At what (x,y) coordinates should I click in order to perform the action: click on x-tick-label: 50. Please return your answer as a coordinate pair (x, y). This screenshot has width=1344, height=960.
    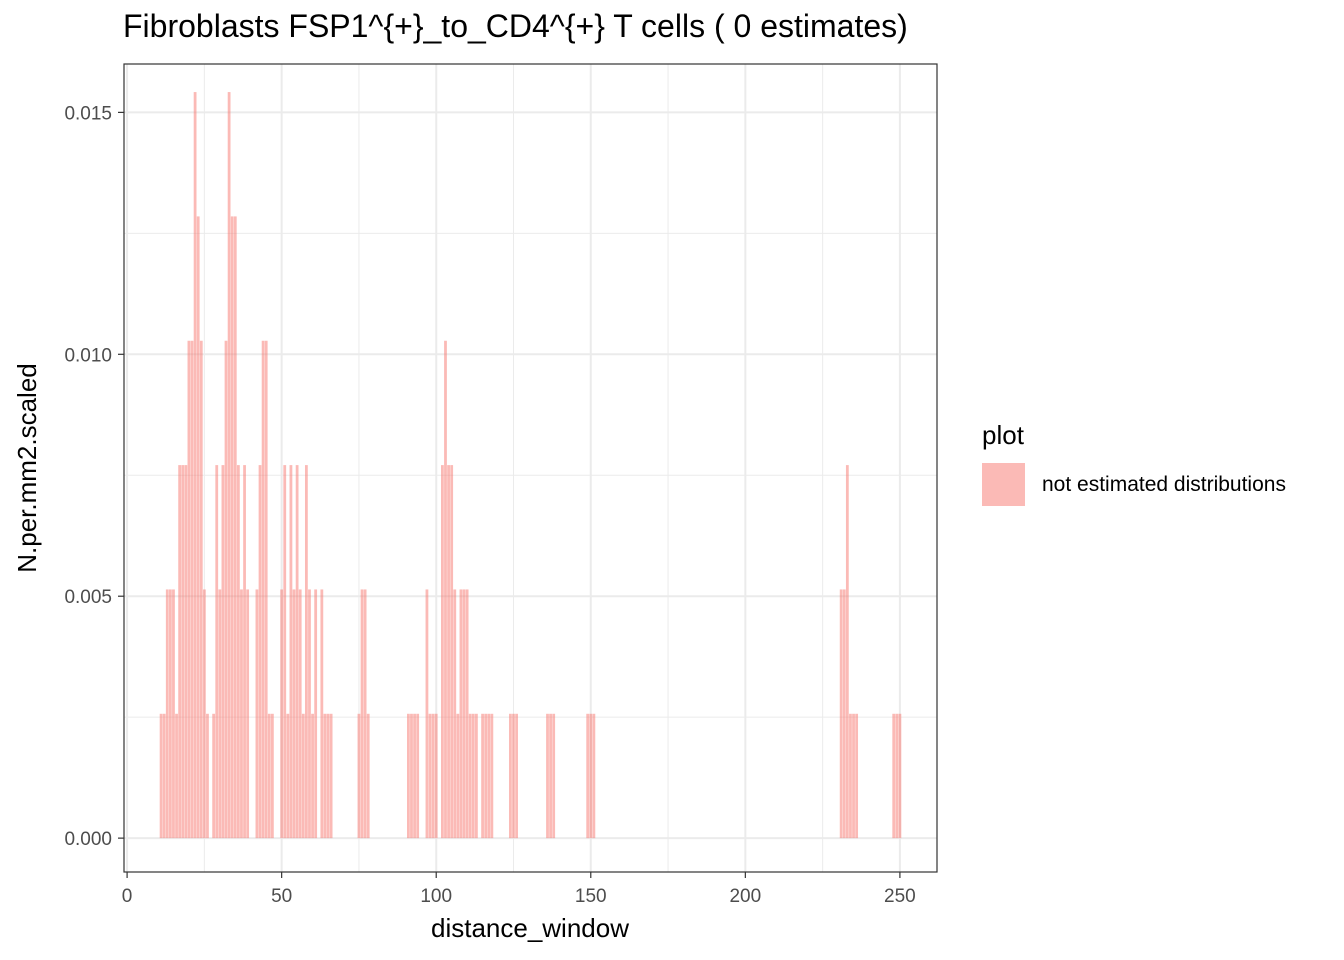
    Looking at the image, I should click on (281, 896).